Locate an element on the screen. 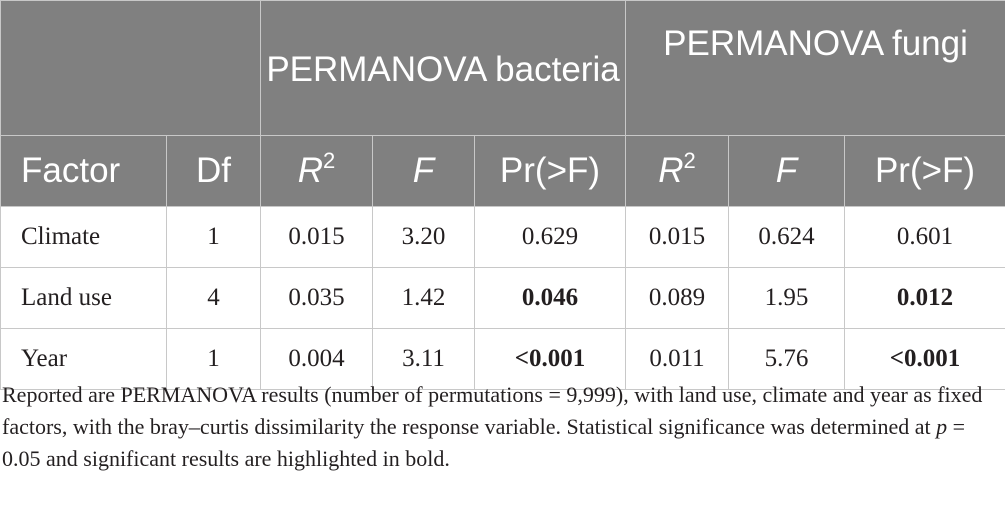  cell-fungi-pr-significant: 0.012 is located at coordinates (924, 298).